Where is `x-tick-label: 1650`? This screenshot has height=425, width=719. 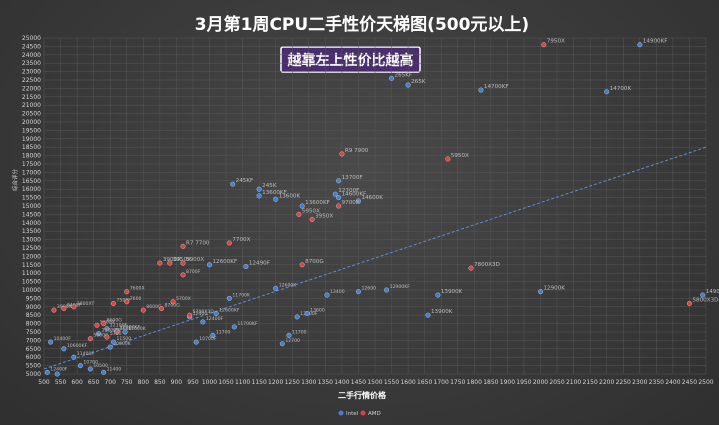
x-tick-label: 1650 is located at coordinates (424, 382).